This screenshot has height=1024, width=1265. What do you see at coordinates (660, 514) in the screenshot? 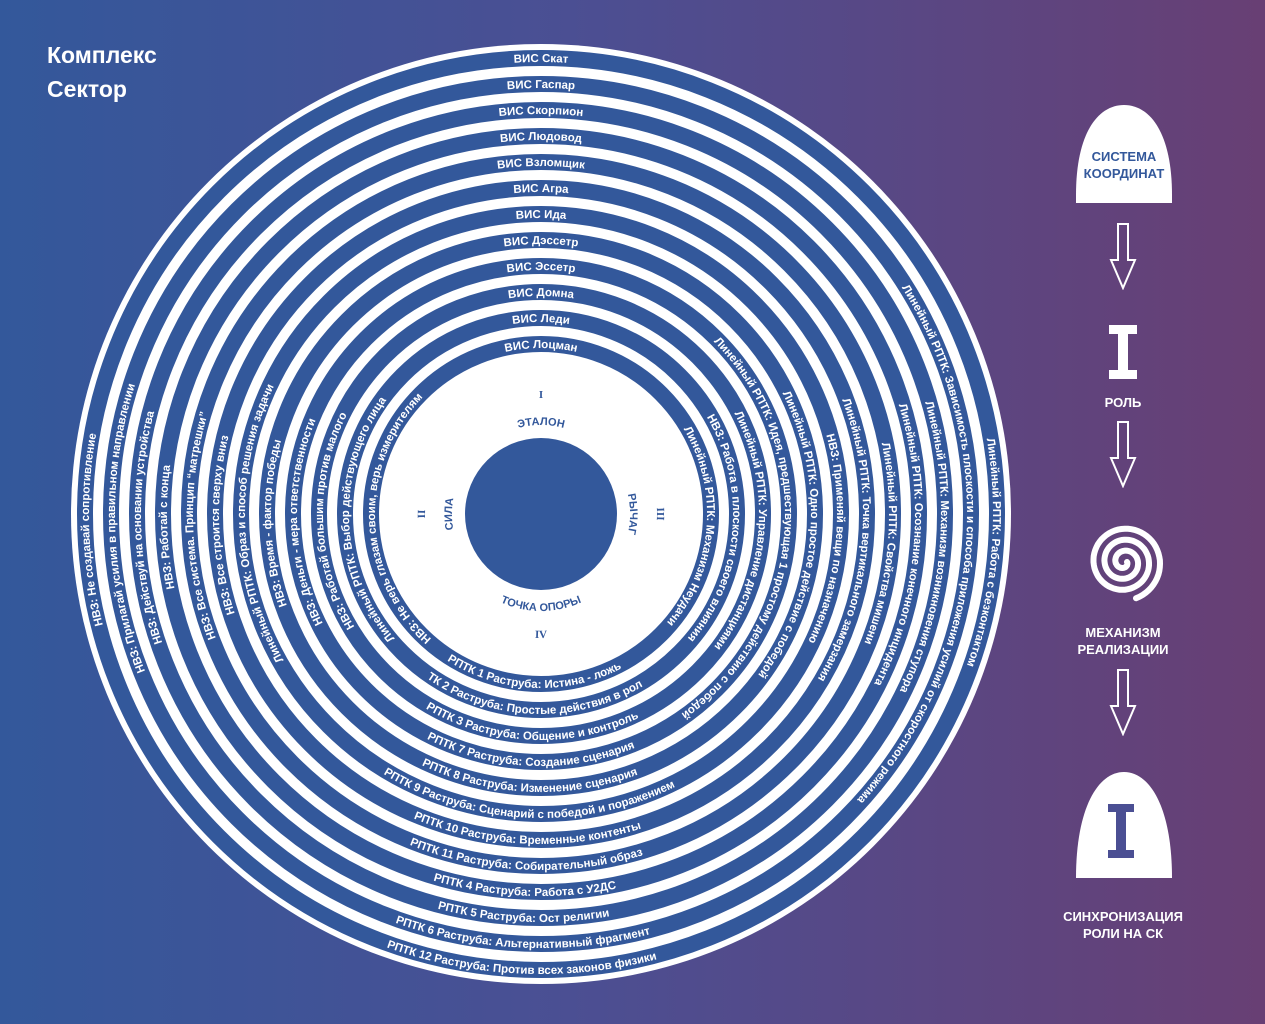
I see `core-number-3: III` at bounding box center [660, 514].